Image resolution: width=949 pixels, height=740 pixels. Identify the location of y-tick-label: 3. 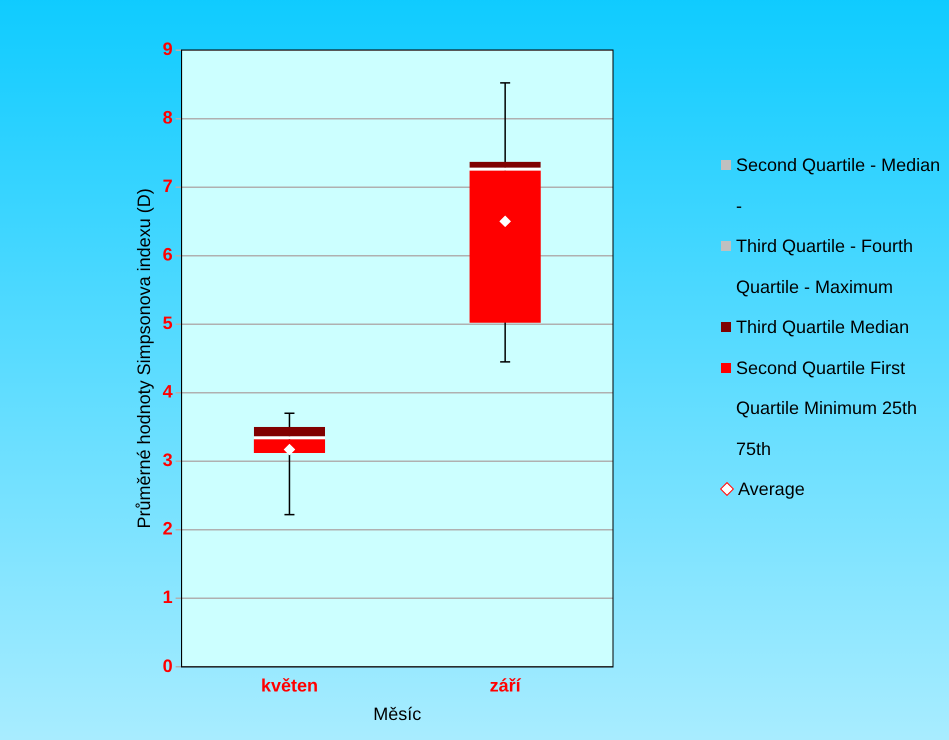
(167, 460).